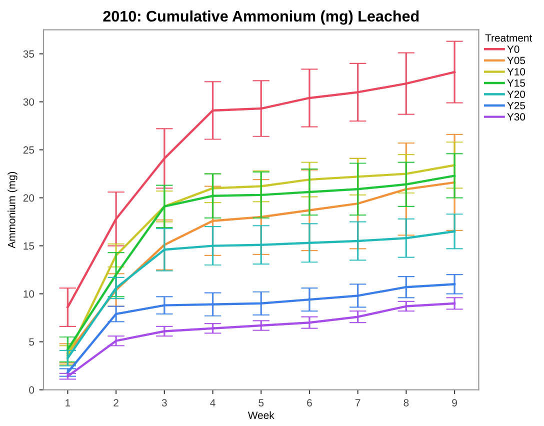  What do you see at coordinates (28, 54) in the screenshot?
I see `y-tick-label: 35` at bounding box center [28, 54].